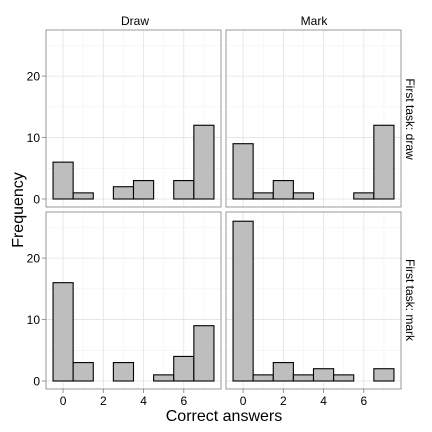  Describe the element at coordinates (135, 21) in the screenshot. I see `col-strip-draw: Draw` at that location.